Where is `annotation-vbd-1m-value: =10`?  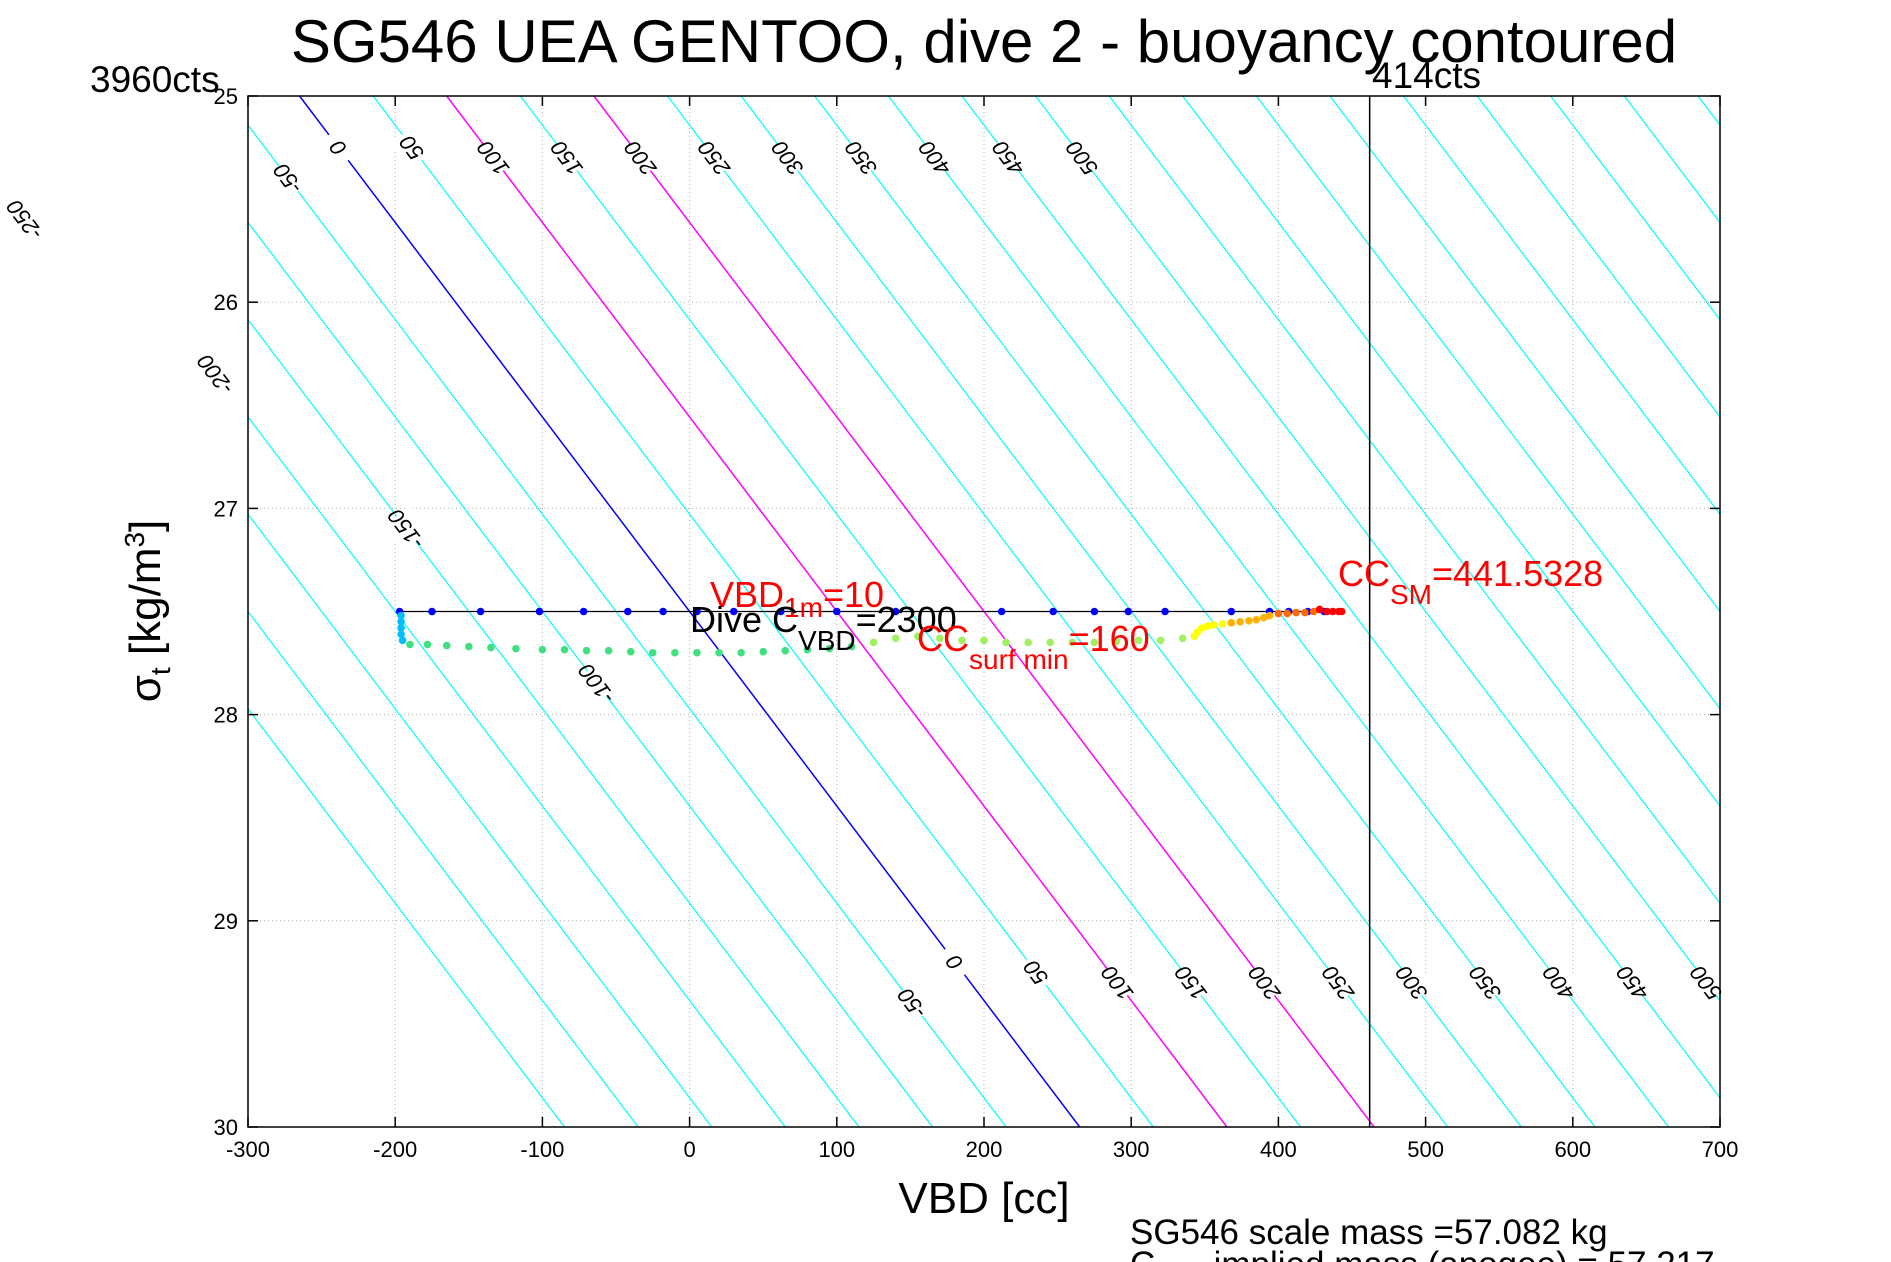
annotation-vbd-1m-value: =10 is located at coordinates (853, 594).